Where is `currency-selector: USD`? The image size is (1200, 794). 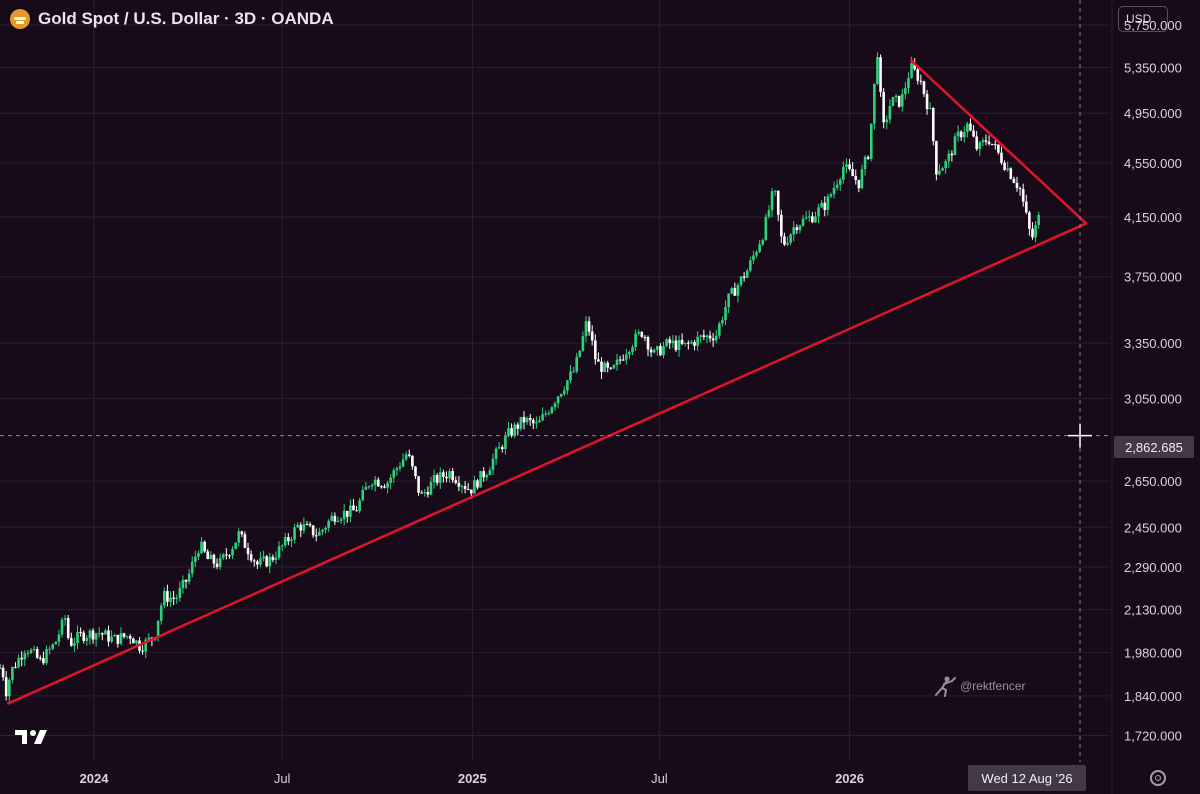
currency-selector: USD is located at coordinates (1143, 19).